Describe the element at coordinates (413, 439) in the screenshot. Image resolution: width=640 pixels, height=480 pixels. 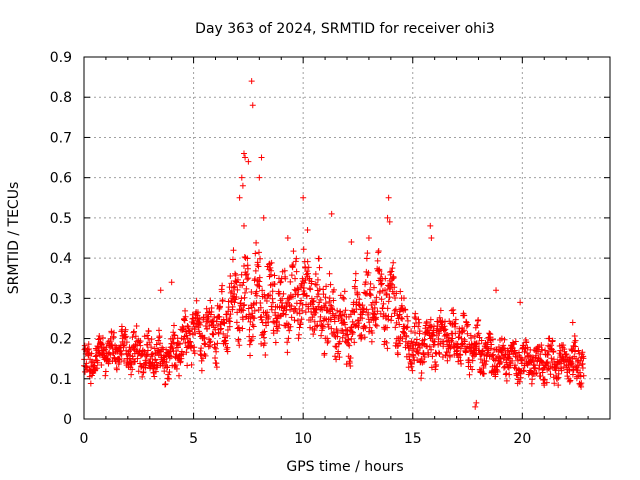
I see `x-tick-label: 15` at that location.